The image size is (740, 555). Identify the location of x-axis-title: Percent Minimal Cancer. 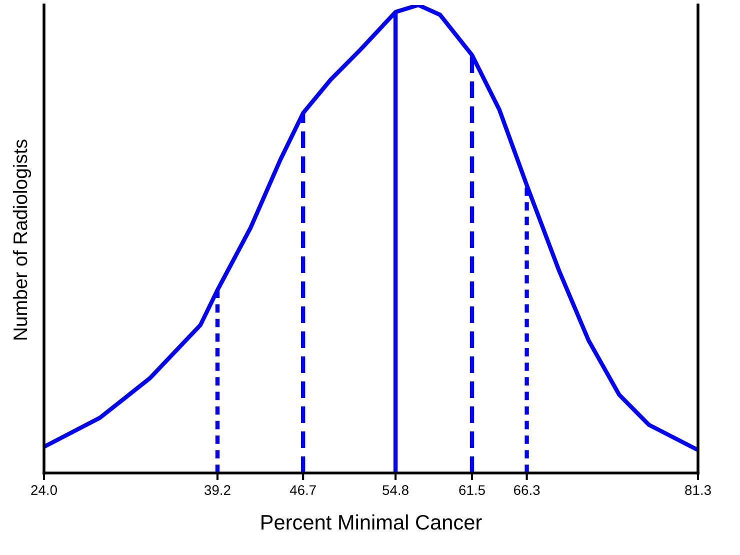
(372, 522).